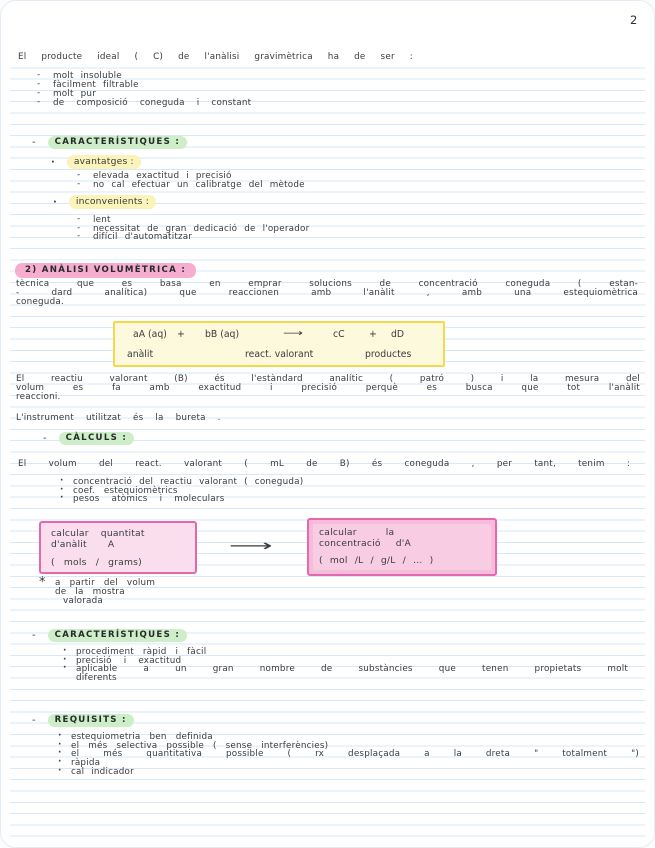 This screenshot has height=848, width=655. I want to click on eq-plus: +, so click(181, 334).